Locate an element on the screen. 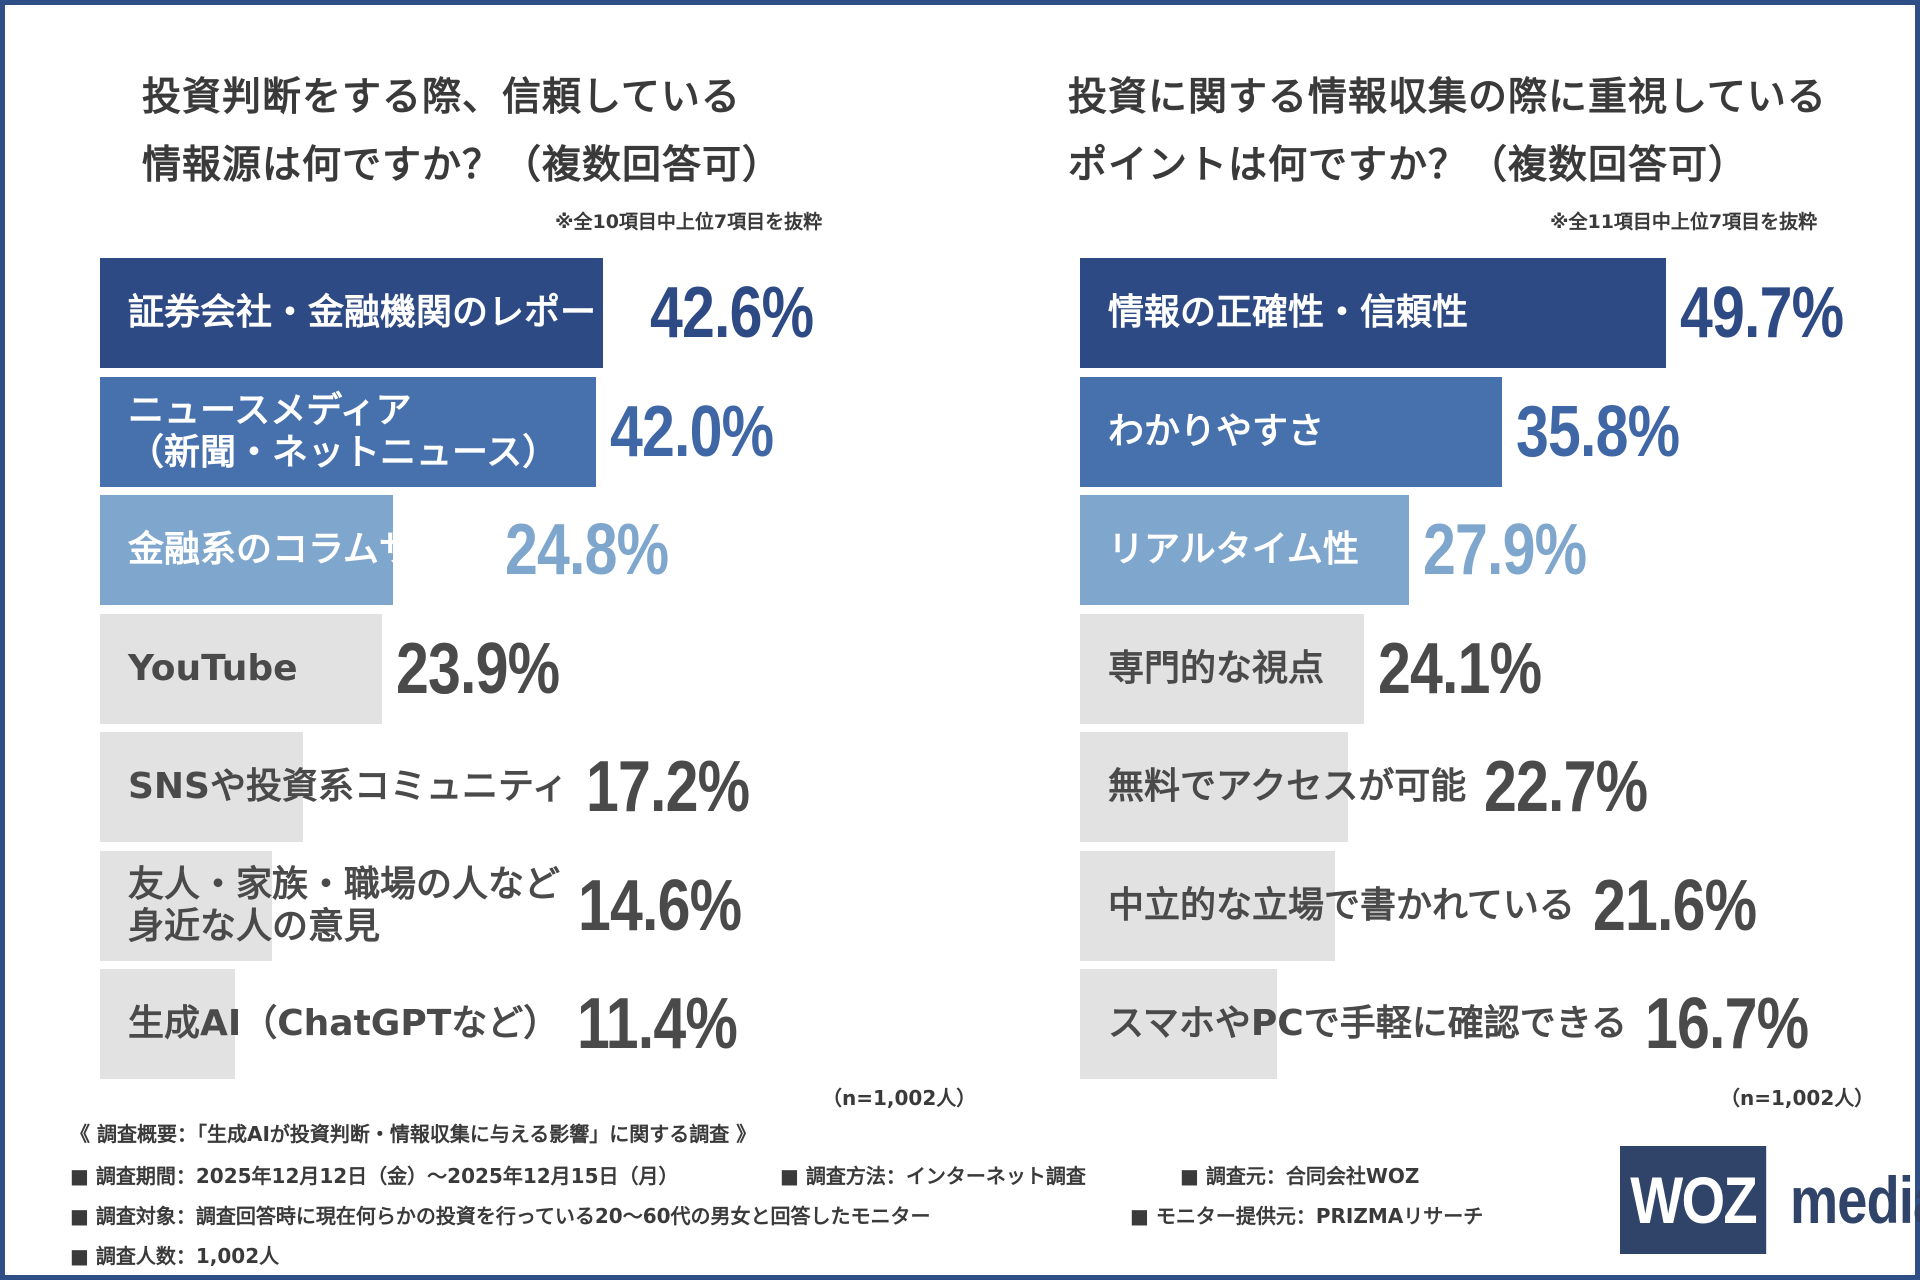 The height and width of the screenshot is (1280, 1920). footer-period: ■ 調査期間：2025年12月12日（金）～2025年12月15日（月） is located at coordinates (374, 1176).